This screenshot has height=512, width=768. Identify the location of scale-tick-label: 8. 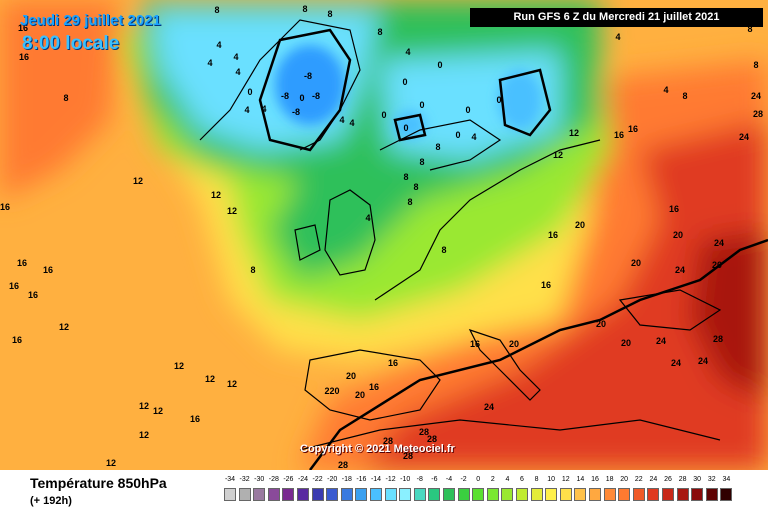
(536, 479).